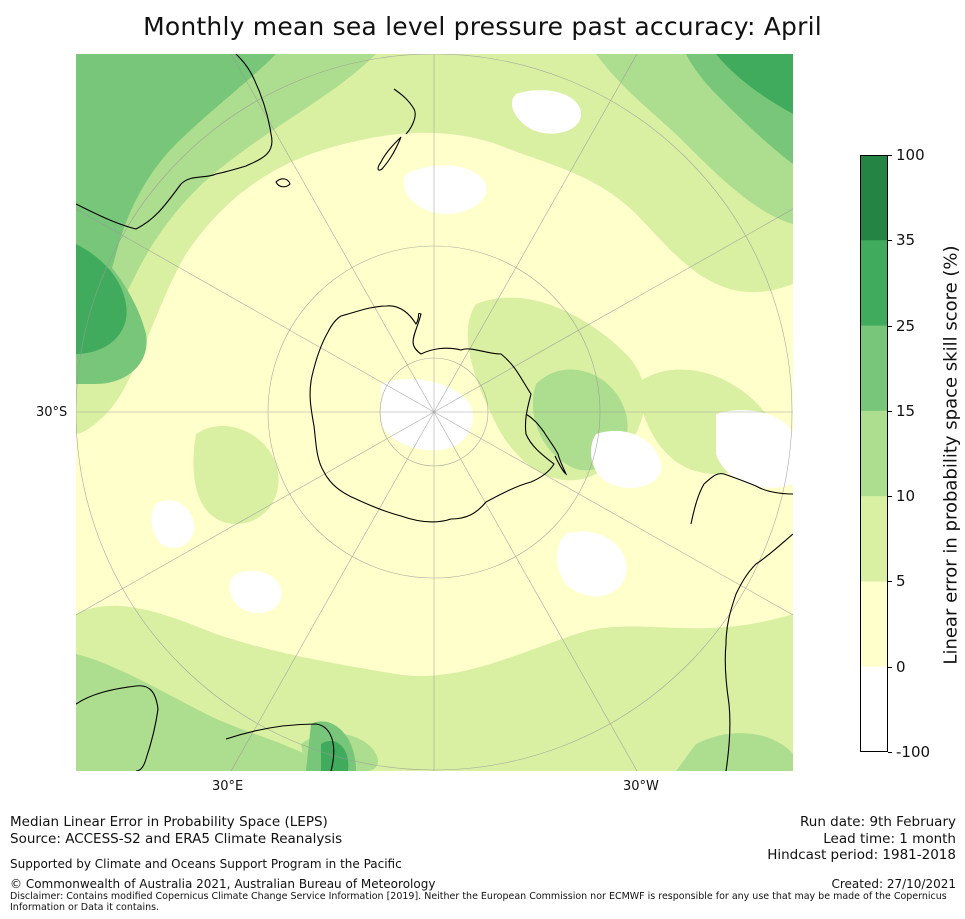  What do you see at coordinates (741, 622) in the screenshot?
I see `south-america-coast` at bounding box center [741, 622].